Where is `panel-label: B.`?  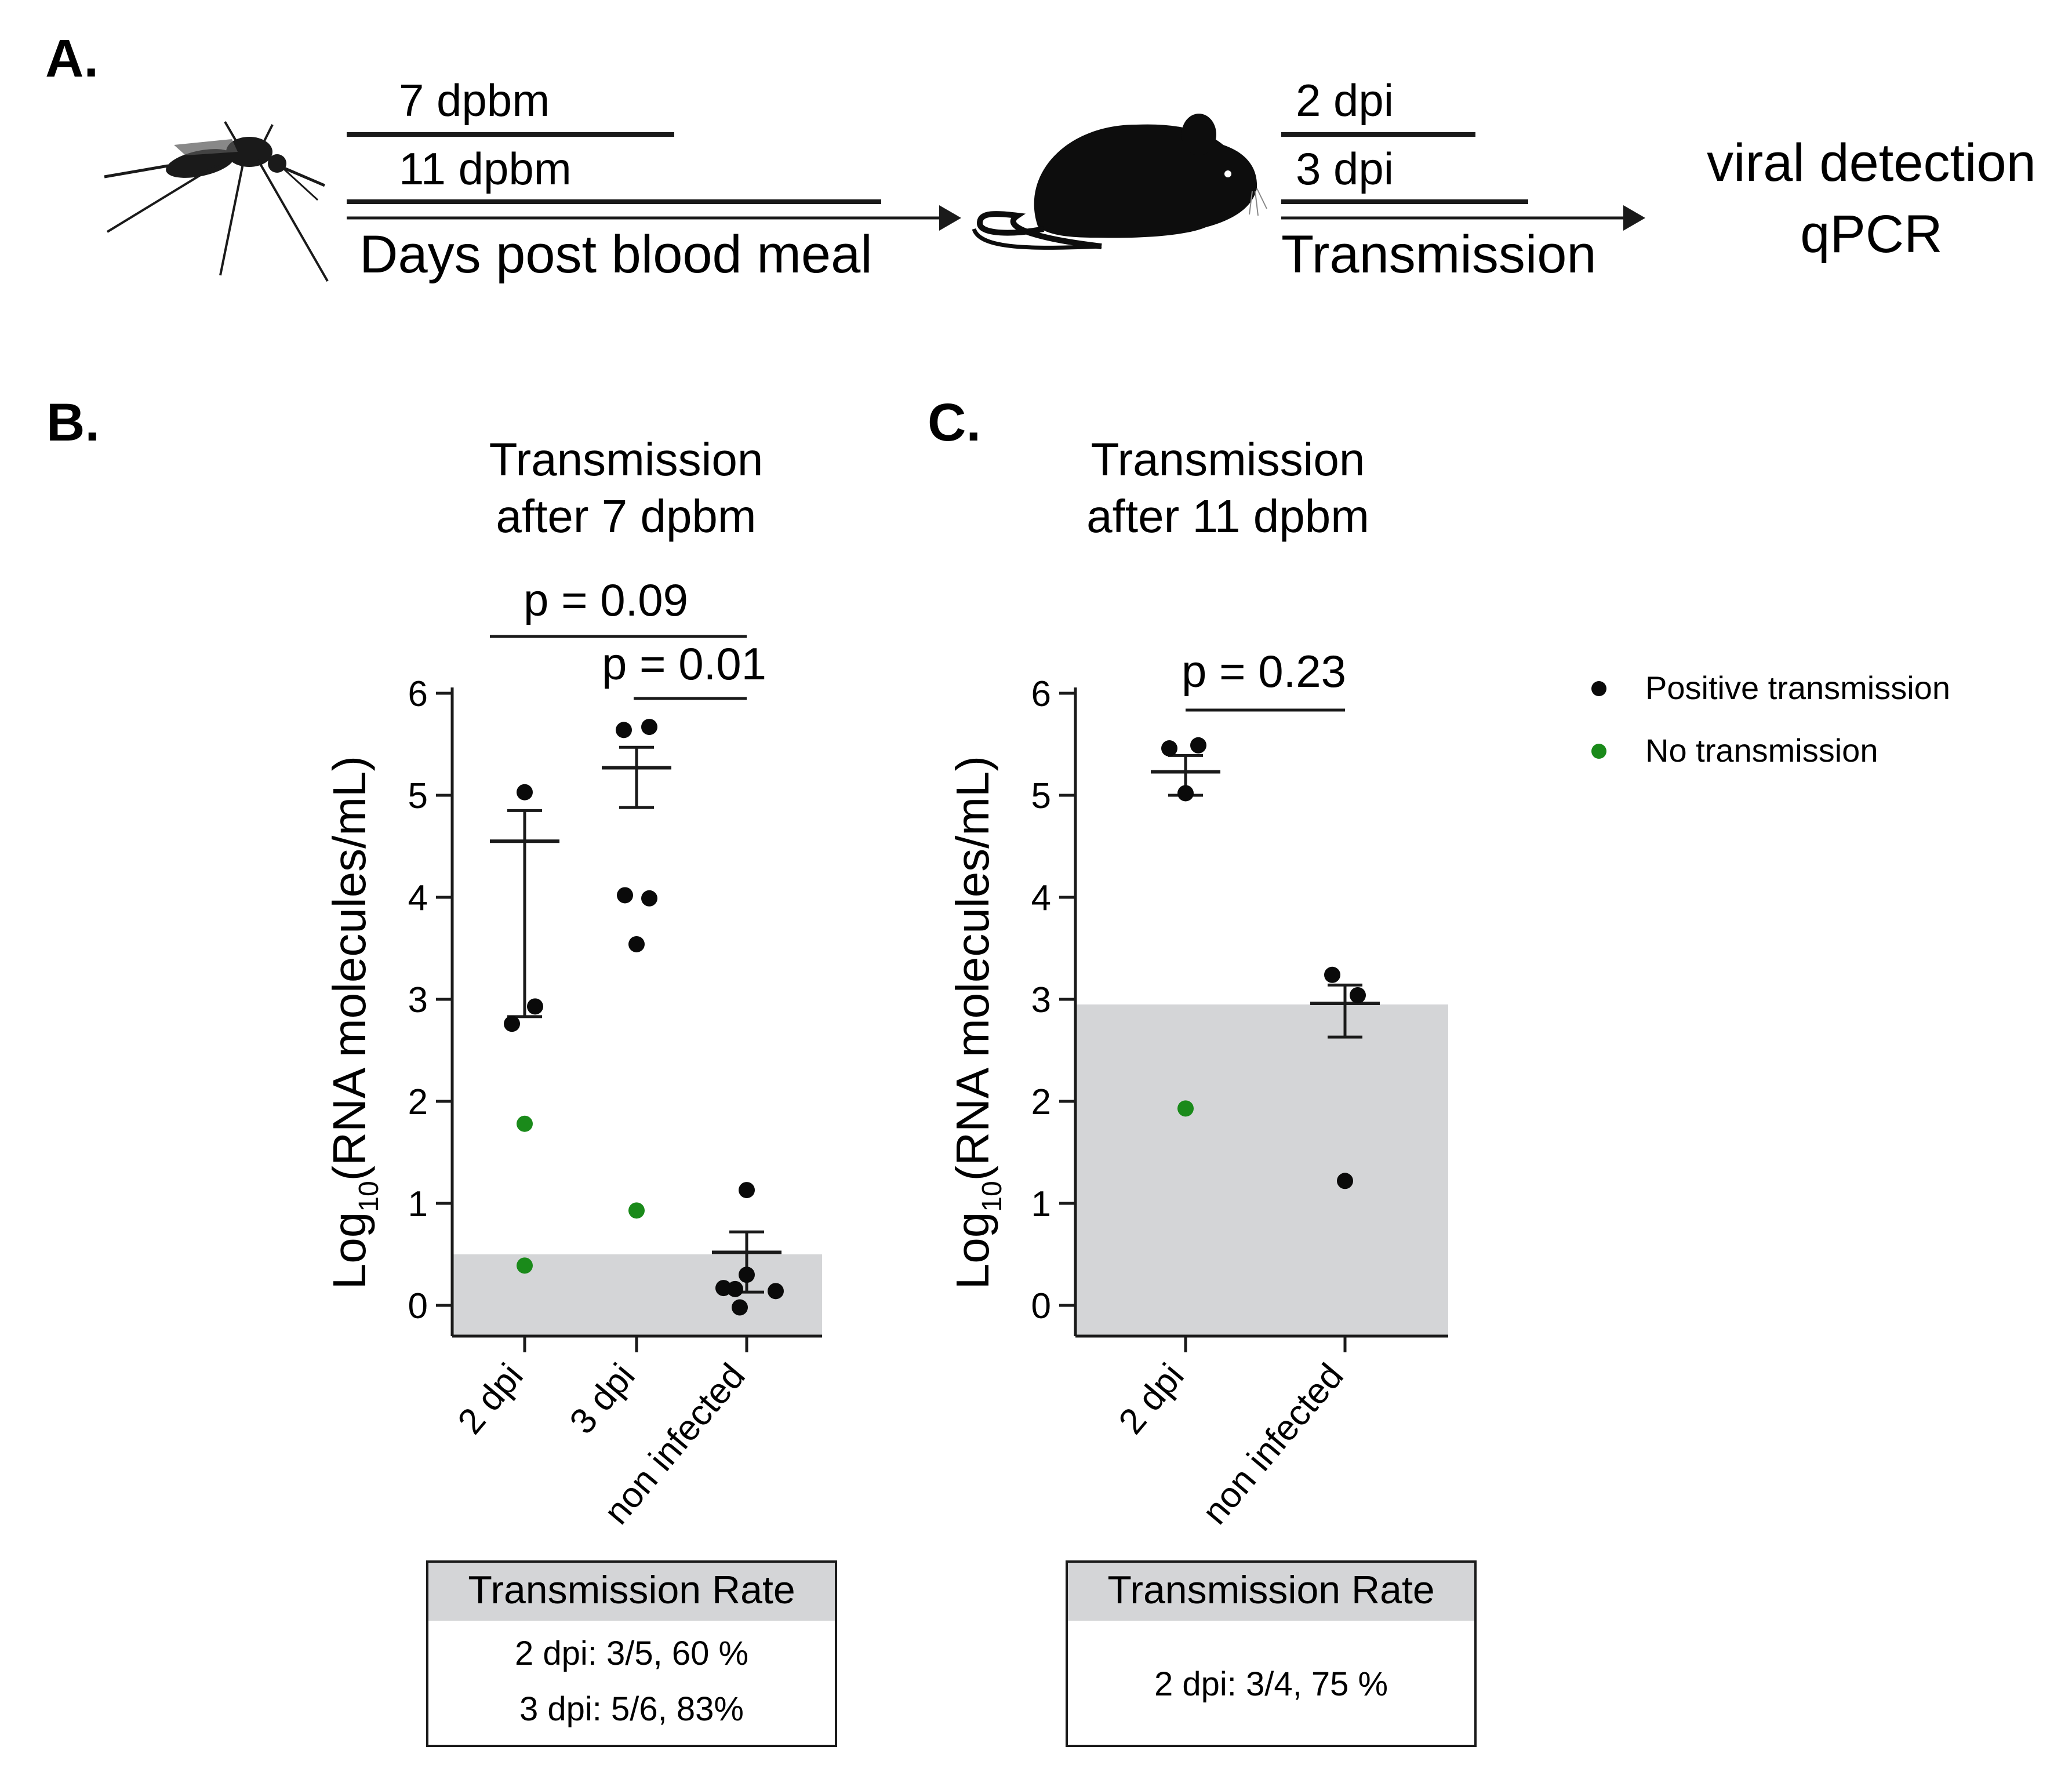
panel-label: B. is located at coordinates (73, 423).